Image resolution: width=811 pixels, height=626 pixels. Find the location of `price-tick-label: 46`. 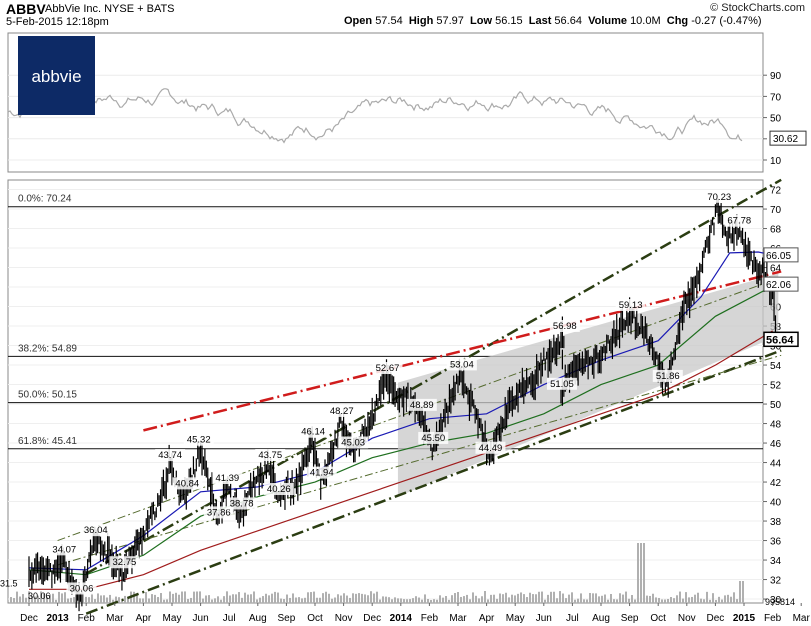

price-tick-label: 46 is located at coordinates (776, 444).